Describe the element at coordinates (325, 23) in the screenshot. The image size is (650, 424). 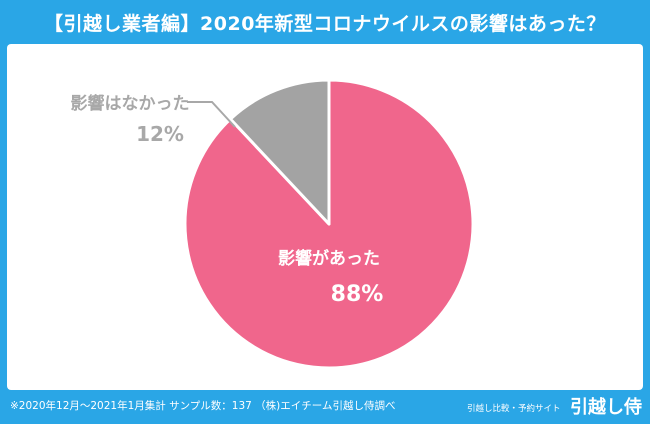
I see `chart-title: 【引越し業者編】2020年新型コロナウイルスの影響はあった？` at that location.